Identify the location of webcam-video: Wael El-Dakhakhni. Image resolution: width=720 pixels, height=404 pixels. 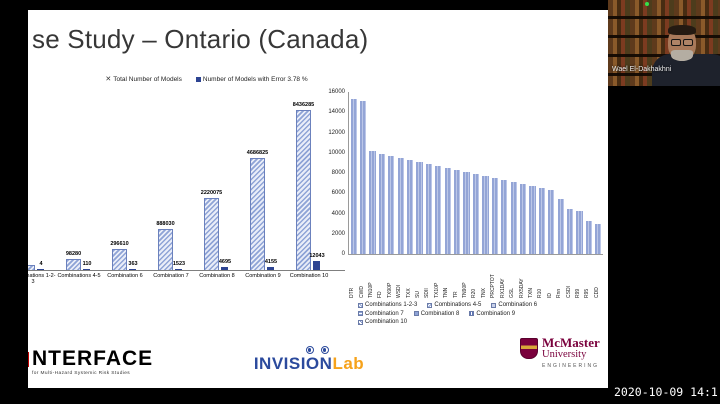
(664, 43).